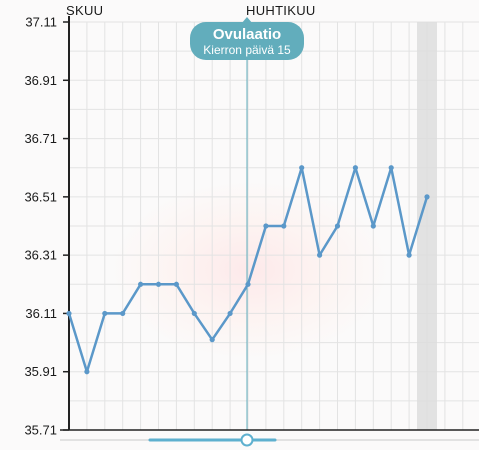 The height and width of the screenshot is (450, 479). Describe the element at coordinates (247, 34) in the screenshot. I see `ovulation-title: Ovulaatio` at that location.